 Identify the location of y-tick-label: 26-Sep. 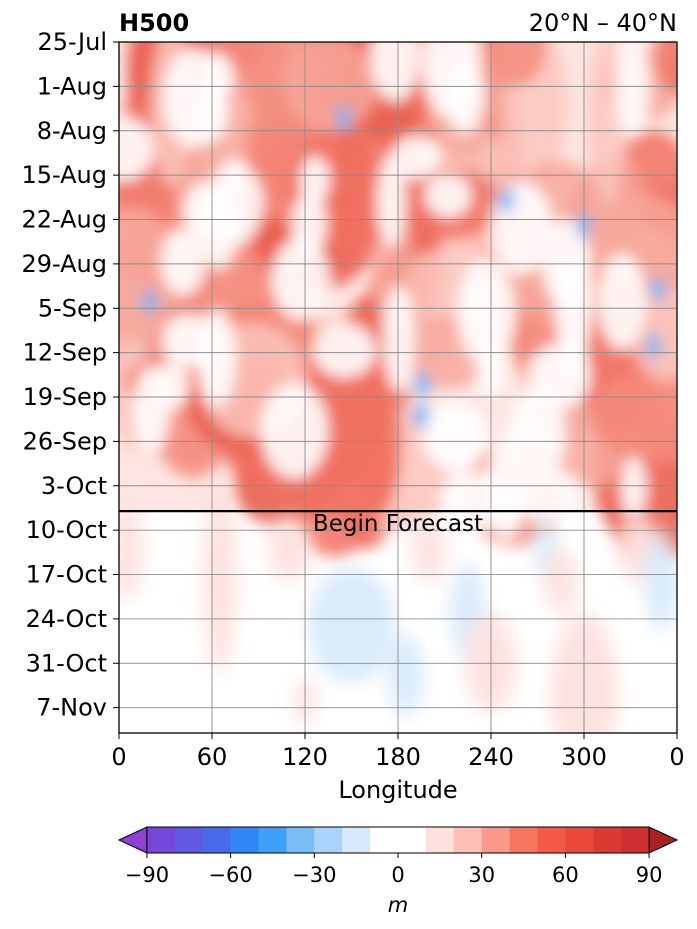
(65, 441).